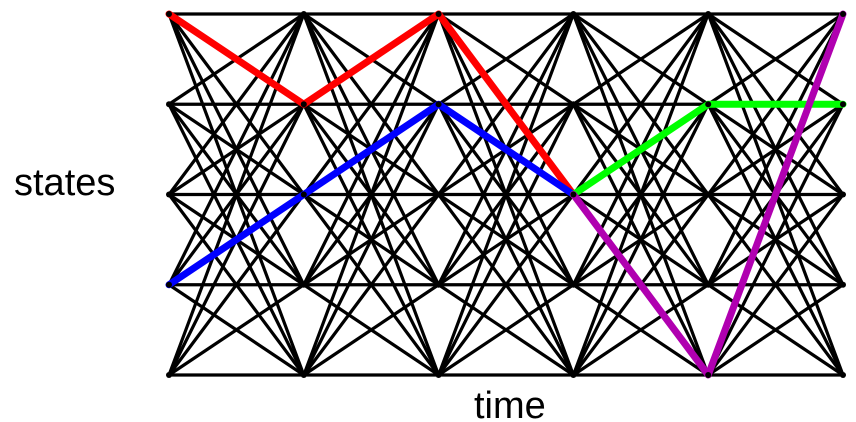 This screenshot has width=856, height=422. What do you see at coordinates (510, 403) in the screenshot?
I see `x-axis-label: time` at bounding box center [510, 403].